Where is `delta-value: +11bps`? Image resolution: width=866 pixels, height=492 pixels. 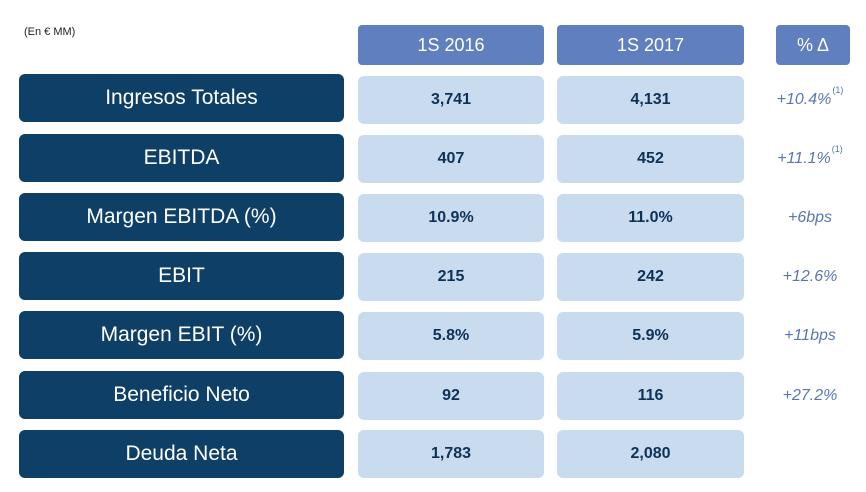
delta-value: +11bps is located at coordinates (810, 335).